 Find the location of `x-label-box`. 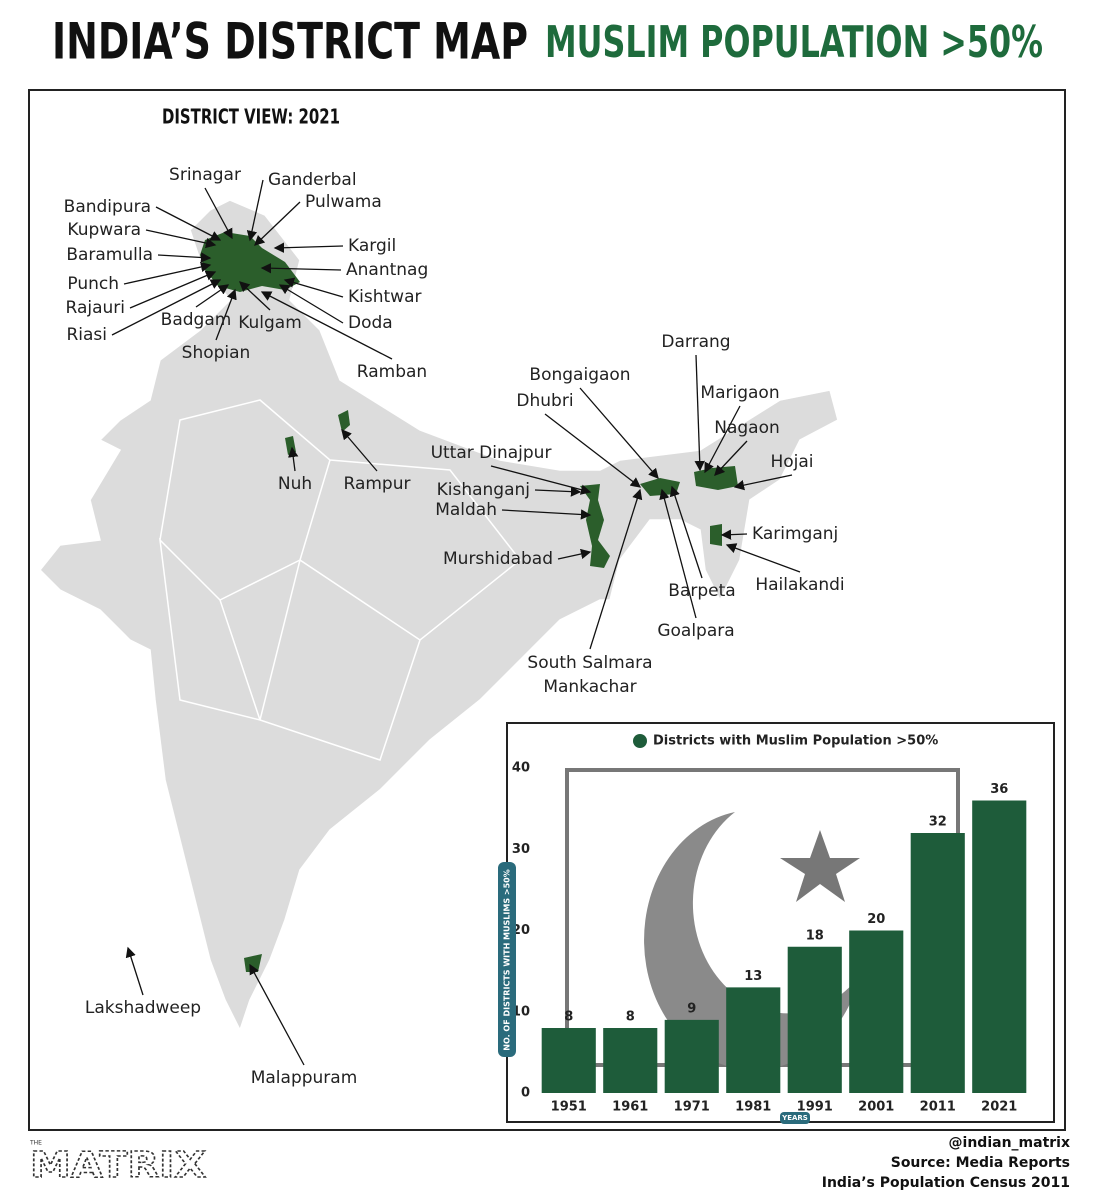

x-label-box is located at coordinates (795, 1118).